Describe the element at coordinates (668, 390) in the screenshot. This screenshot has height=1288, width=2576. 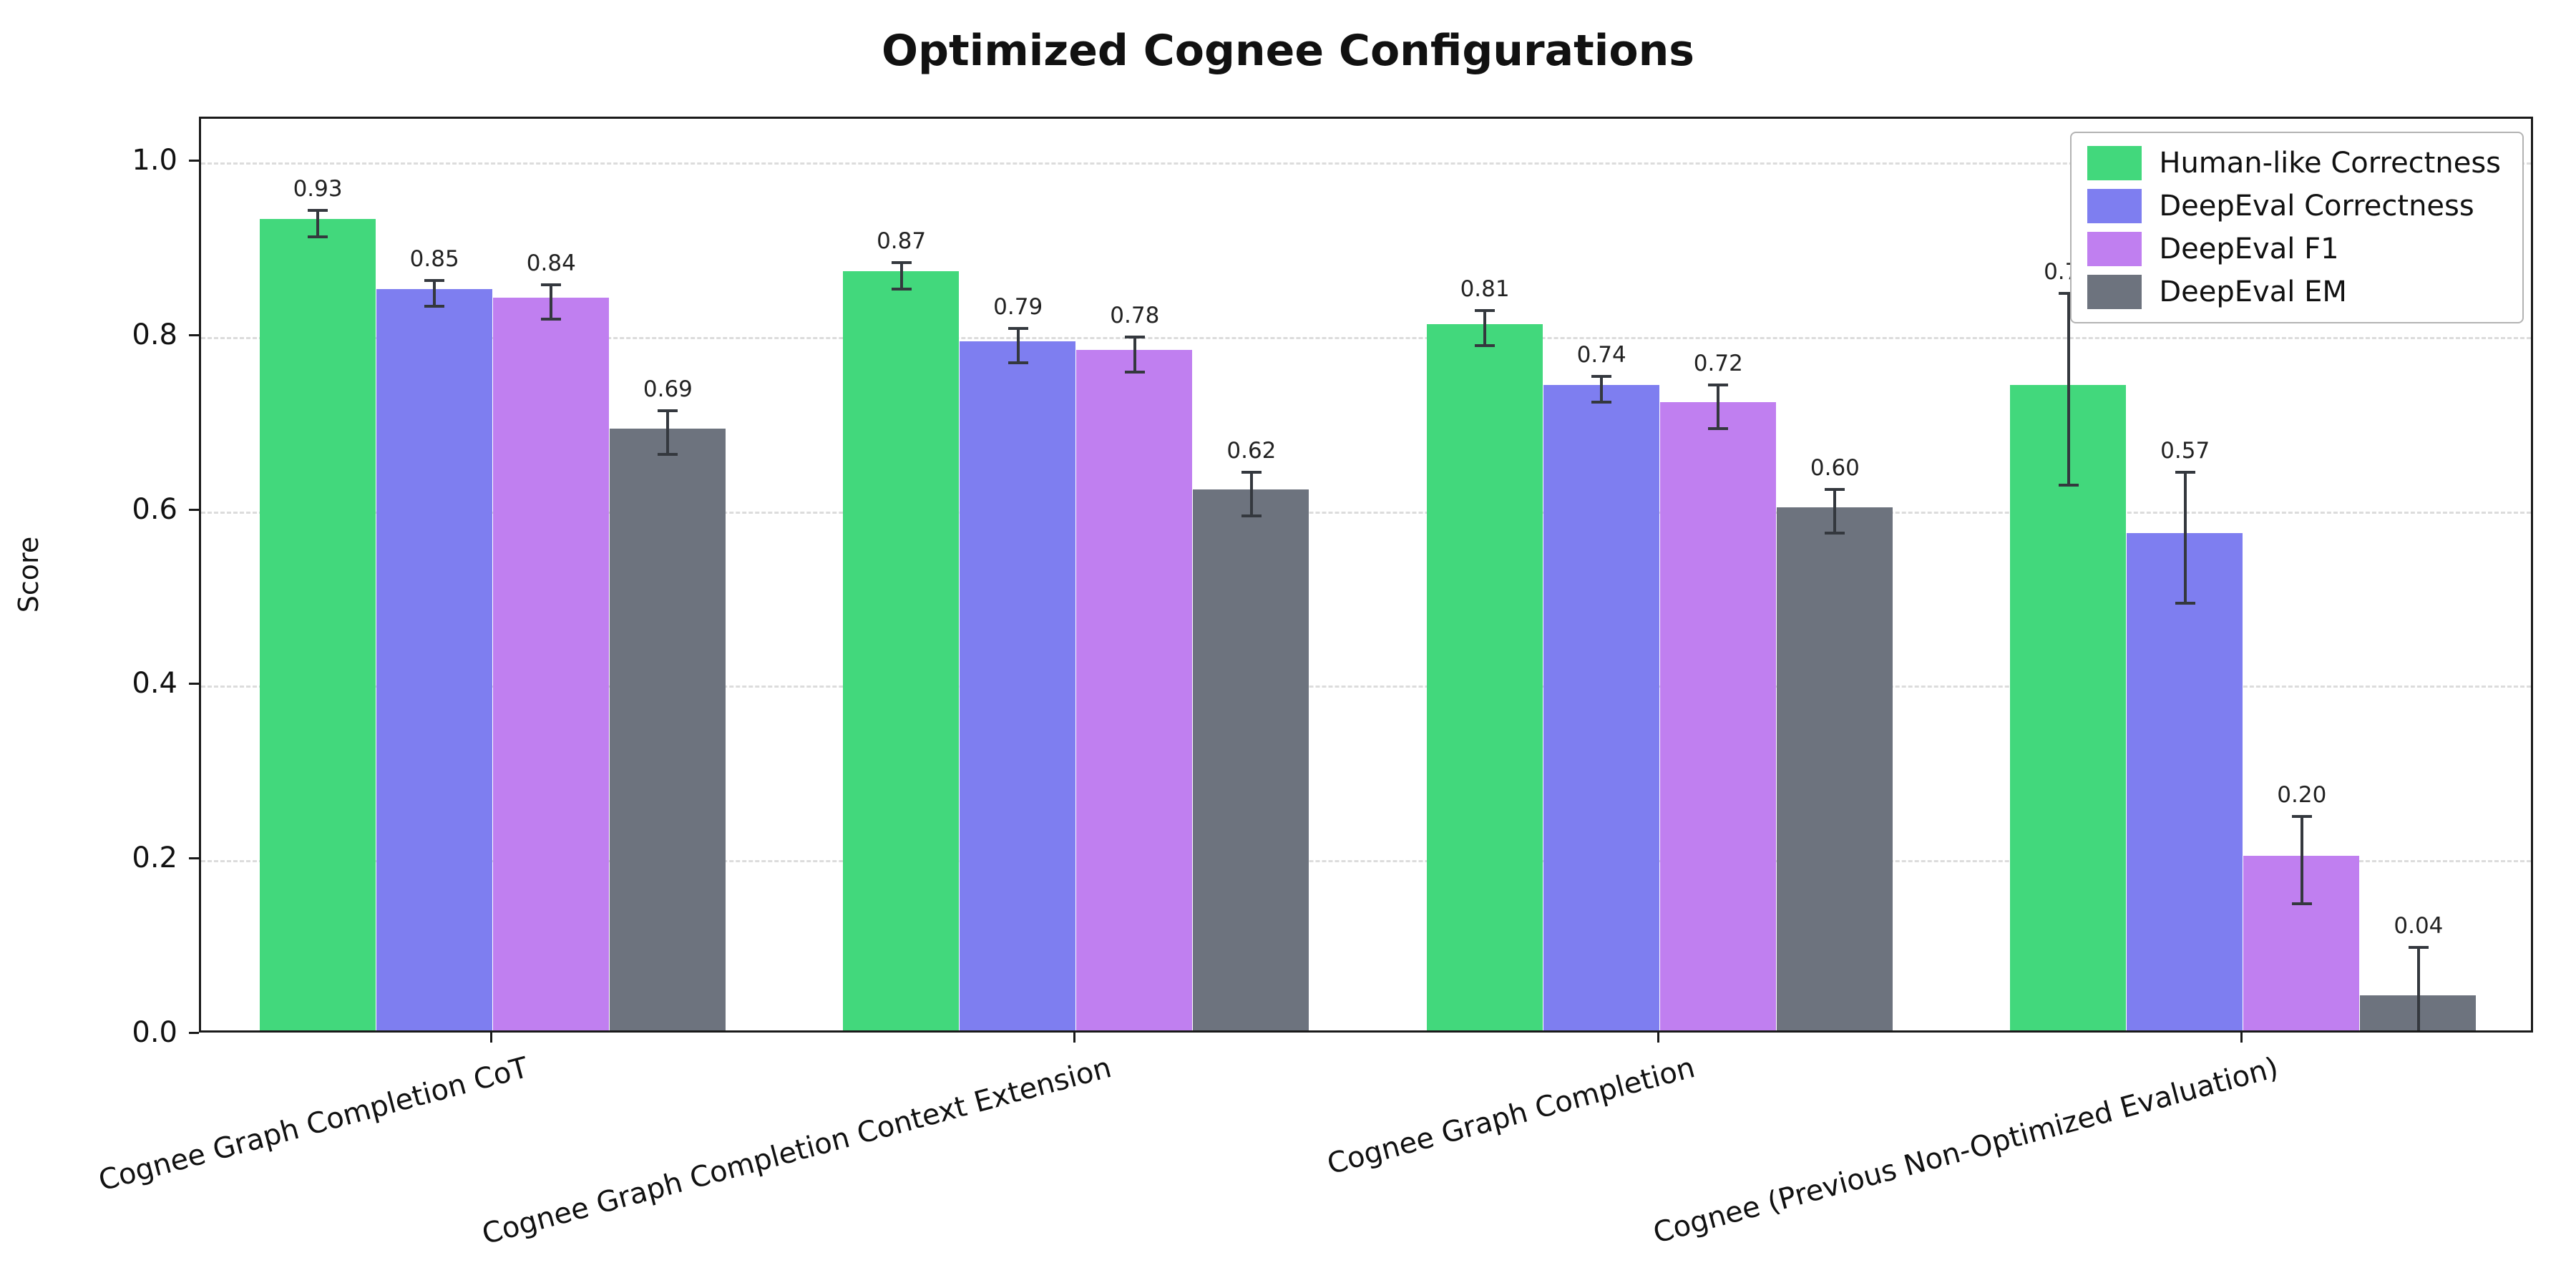
I see `value-label: 0.69` at that location.